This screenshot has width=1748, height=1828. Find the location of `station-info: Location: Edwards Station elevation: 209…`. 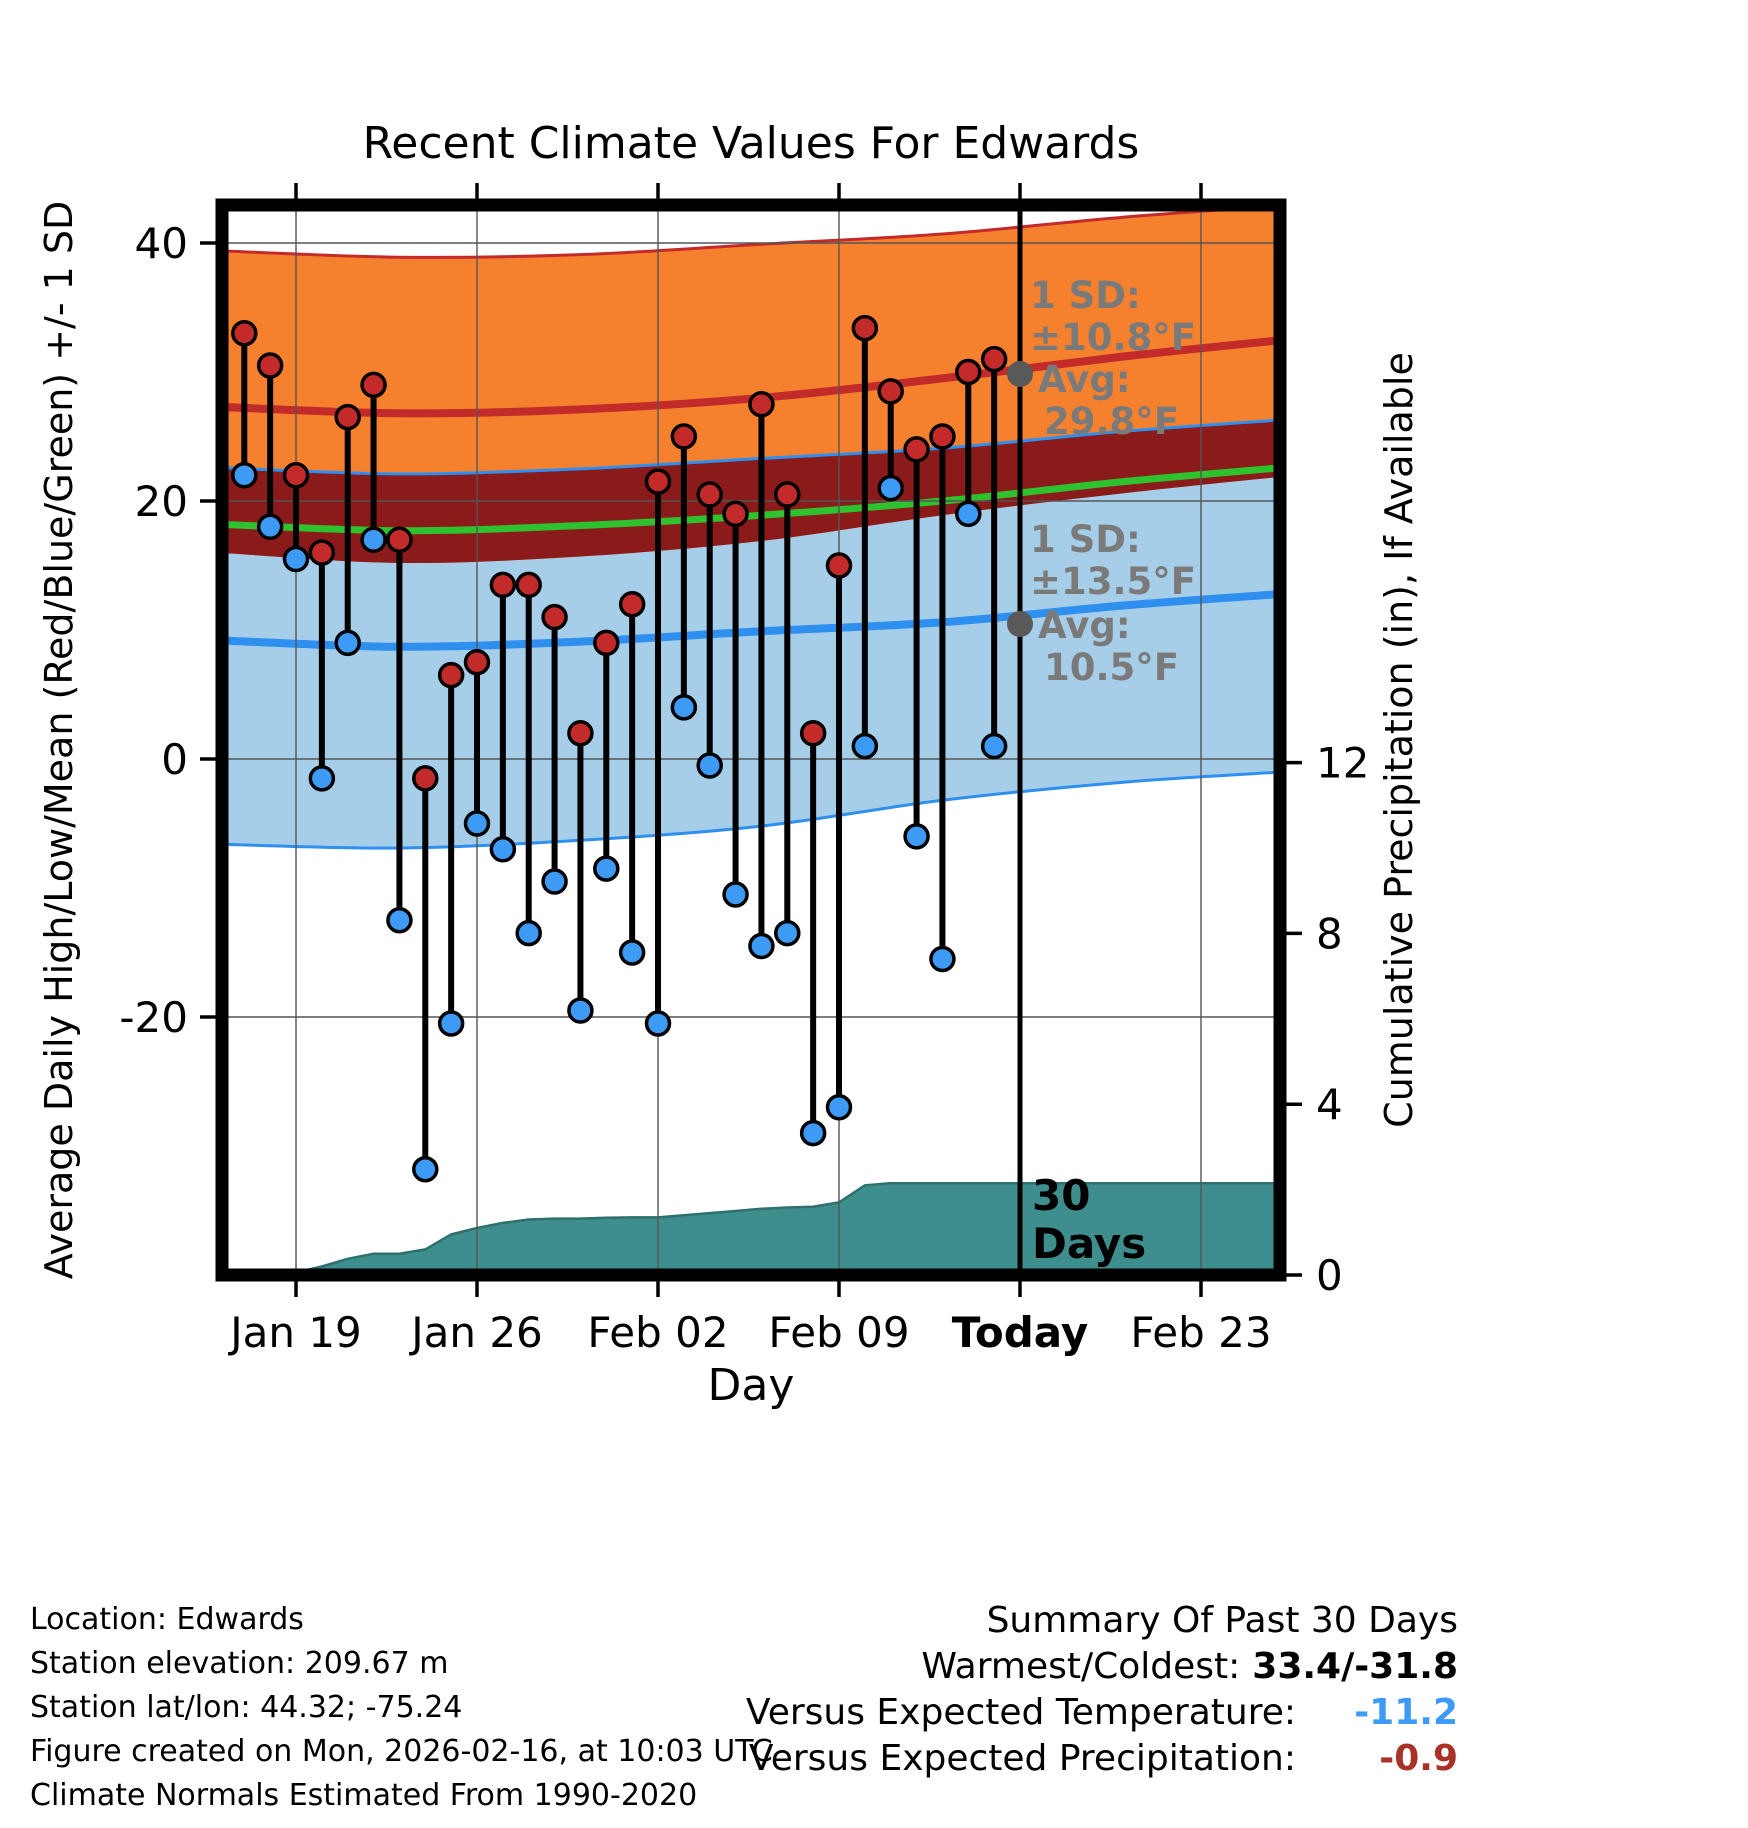

station-info: Location: Edwards Station elevation: 209… is located at coordinates (401, 1708).